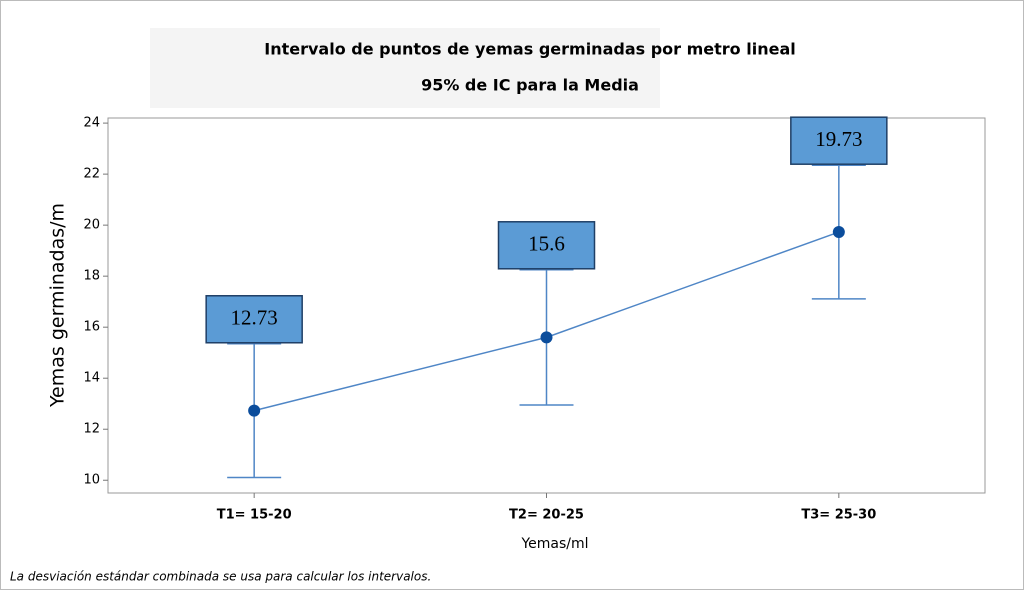 The image size is (1024, 590). What do you see at coordinates (91, 225) in the screenshot?
I see `y-tick-label: 20` at bounding box center [91, 225].